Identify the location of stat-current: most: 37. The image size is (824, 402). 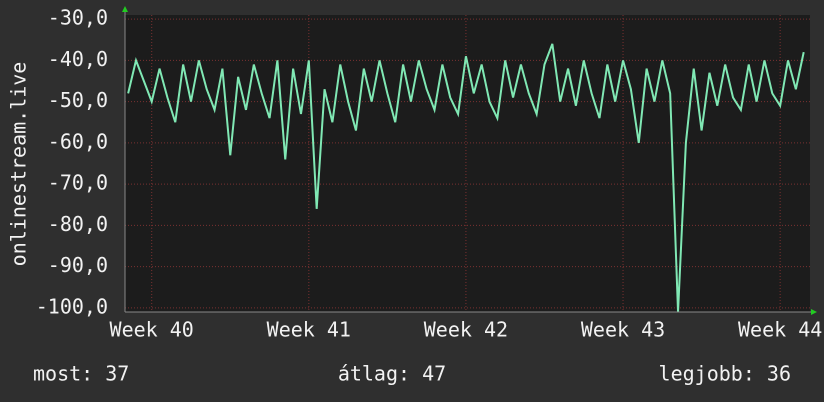
(81, 374).